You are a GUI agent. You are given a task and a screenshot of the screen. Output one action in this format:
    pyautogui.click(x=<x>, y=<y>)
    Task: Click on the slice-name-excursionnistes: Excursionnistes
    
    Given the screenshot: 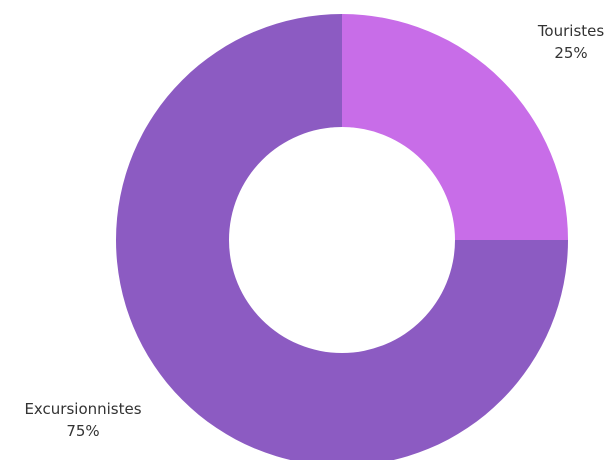 What is the action you would take?
    pyautogui.click(x=83, y=409)
    